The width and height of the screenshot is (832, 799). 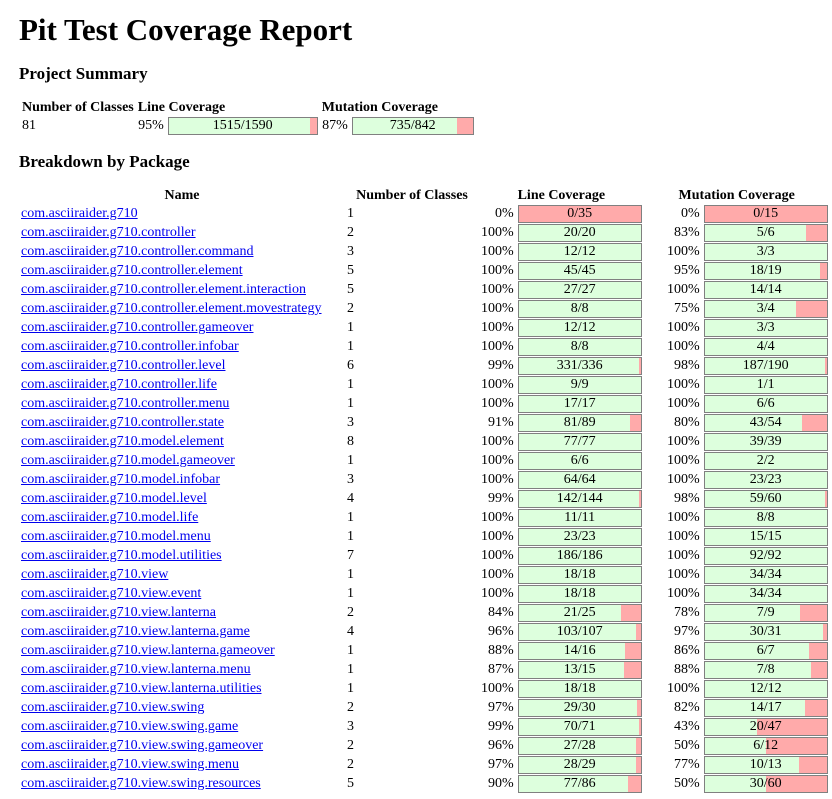 What do you see at coordinates (119, 384) in the screenshot?
I see `package-link: com.asciiraider.g710.controller.life` at bounding box center [119, 384].